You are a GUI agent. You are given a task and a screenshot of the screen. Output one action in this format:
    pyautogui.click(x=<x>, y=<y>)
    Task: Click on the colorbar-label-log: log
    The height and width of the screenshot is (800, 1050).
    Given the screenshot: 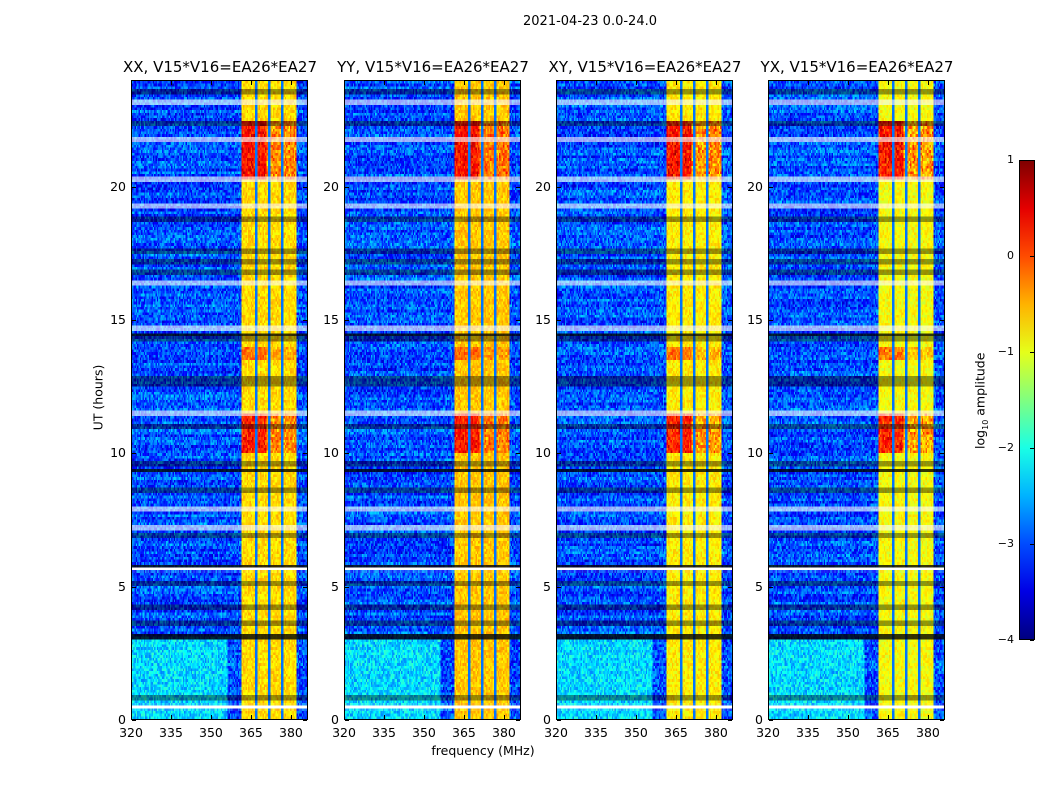 What is the action you would take?
    pyautogui.click(x=980, y=439)
    